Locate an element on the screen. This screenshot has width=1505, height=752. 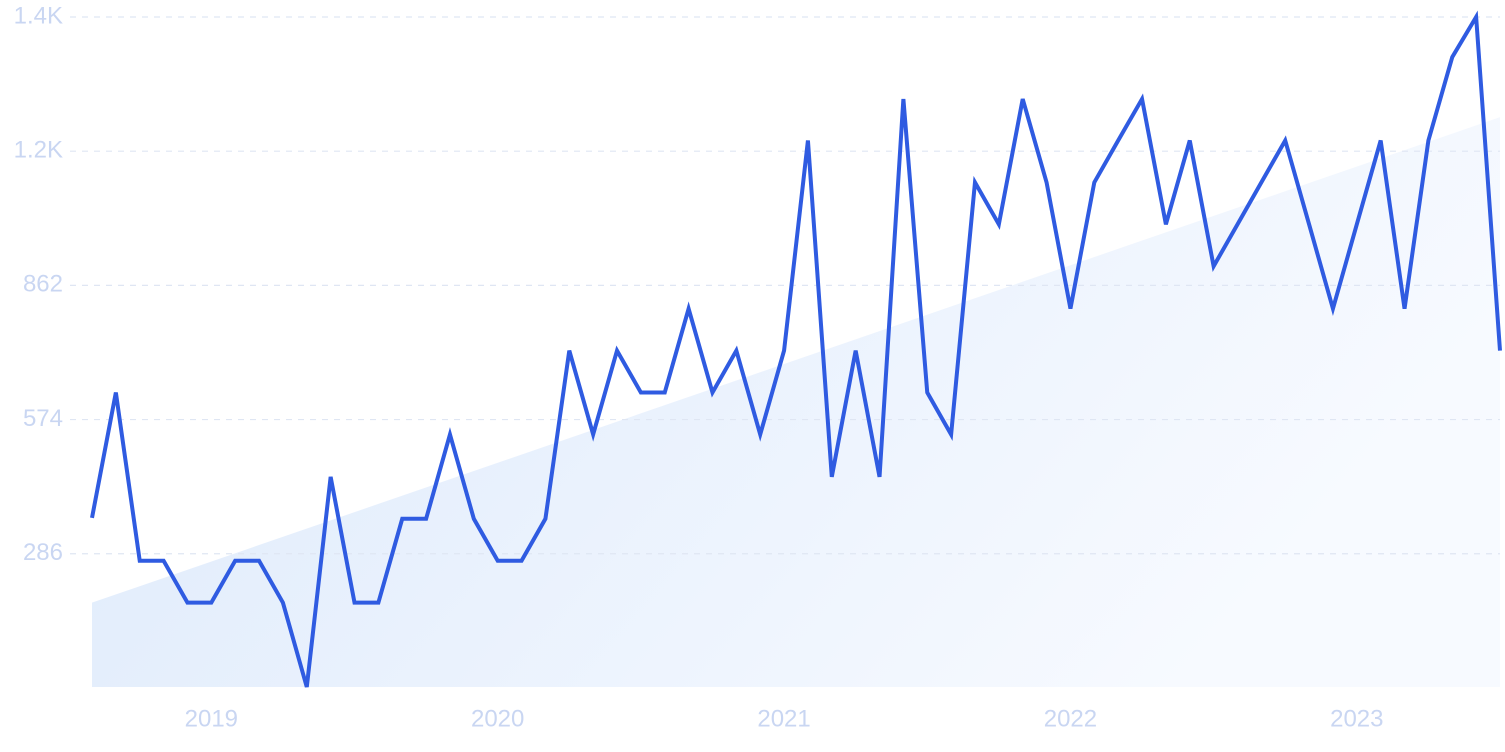
y-tick-label: 862 is located at coordinates (43, 284).